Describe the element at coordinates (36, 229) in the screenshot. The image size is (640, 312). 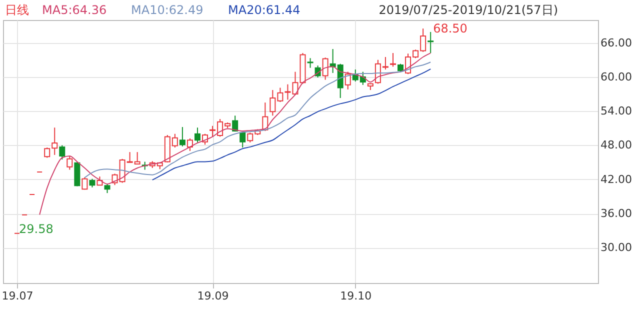
I see `annotation: 29.58` at that location.